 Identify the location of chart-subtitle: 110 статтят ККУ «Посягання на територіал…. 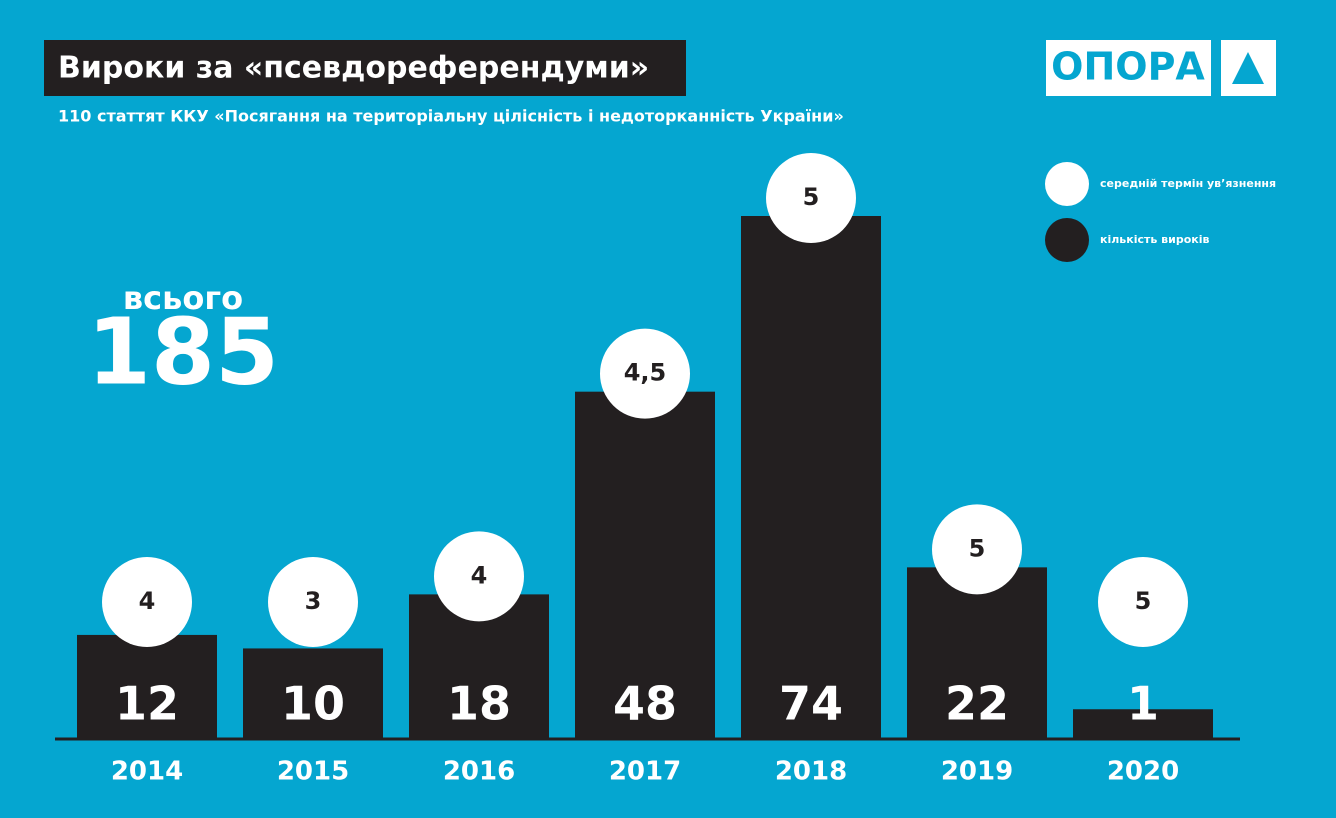
(451, 116).